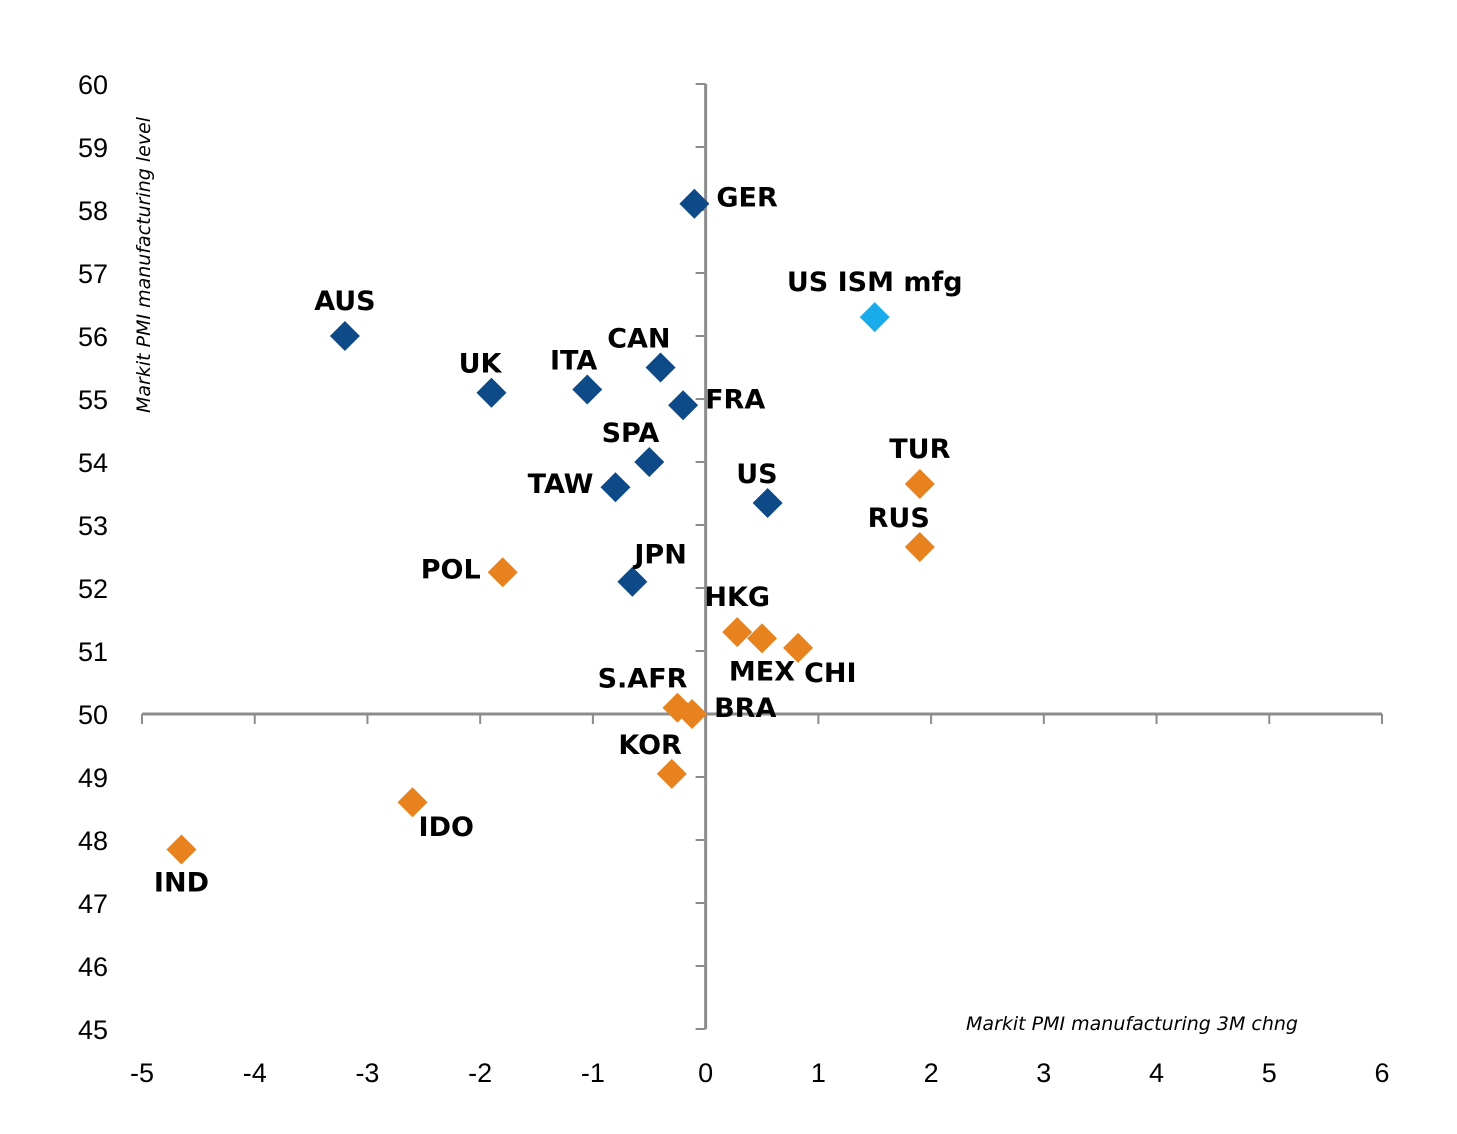  What do you see at coordinates (367, 1073) in the screenshot?
I see `x-tick-label: -3` at bounding box center [367, 1073].